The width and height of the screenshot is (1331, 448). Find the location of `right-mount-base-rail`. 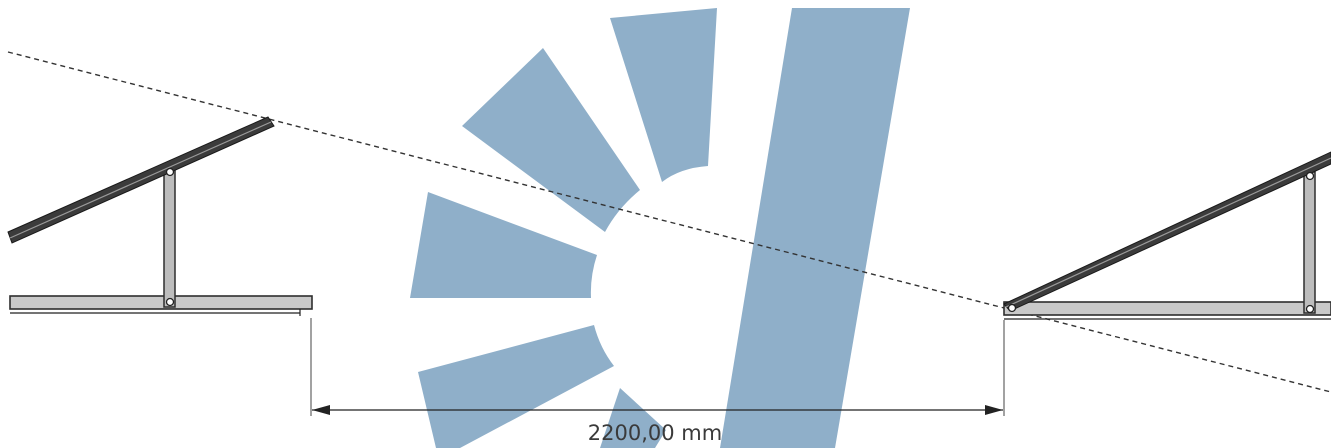

right-mount-base-rail is located at coordinates (1167, 308).